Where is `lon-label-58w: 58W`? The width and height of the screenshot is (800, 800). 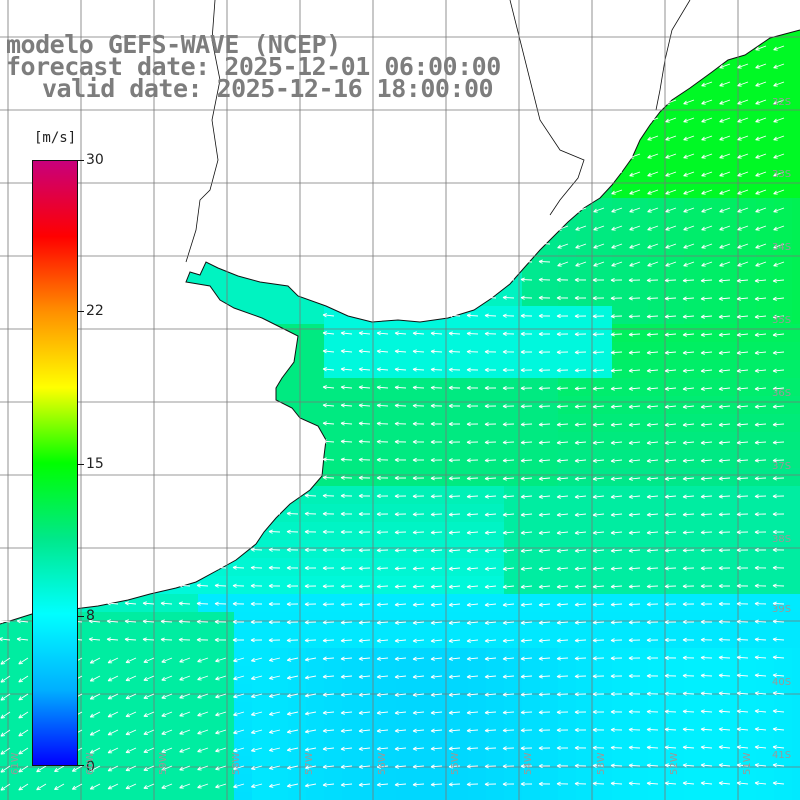
lon-label-58w: 58W is located at coordinates (236, 763).